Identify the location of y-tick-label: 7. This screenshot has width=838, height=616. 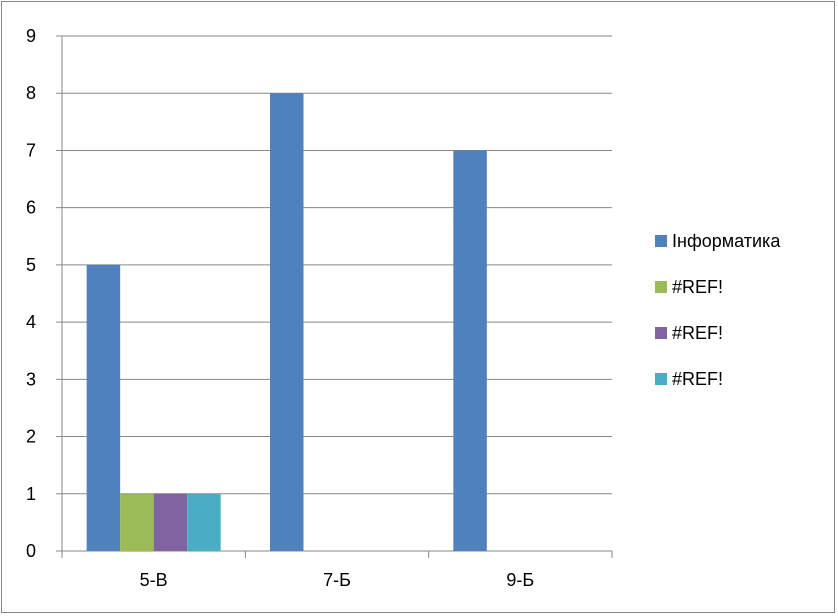
(31, 150).